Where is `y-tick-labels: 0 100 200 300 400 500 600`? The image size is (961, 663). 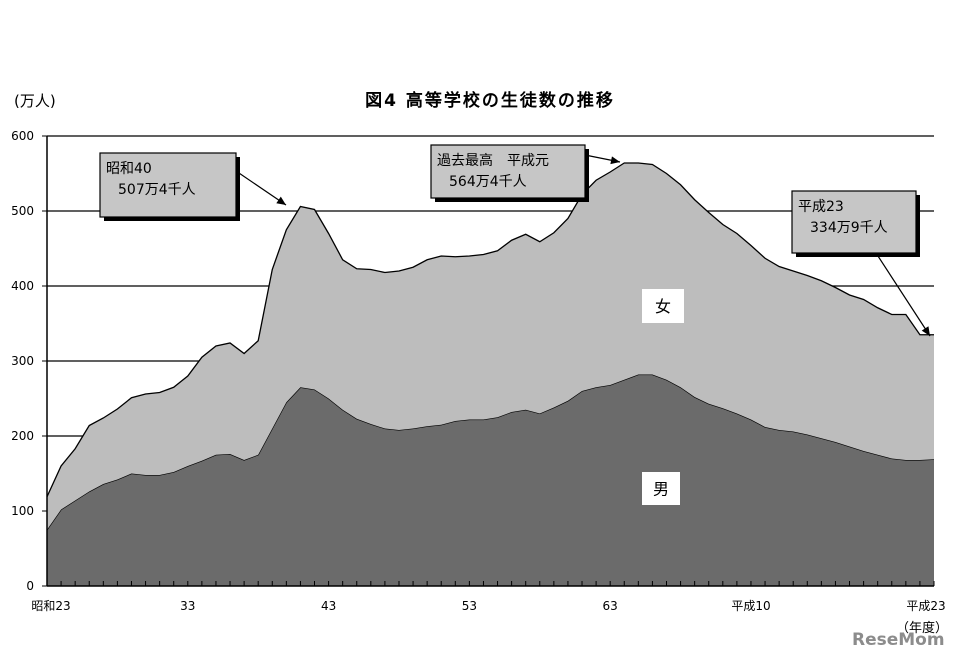
y-tick-labels: 0 100 200 300 400 500 600 is located at coordinates (22, 361).